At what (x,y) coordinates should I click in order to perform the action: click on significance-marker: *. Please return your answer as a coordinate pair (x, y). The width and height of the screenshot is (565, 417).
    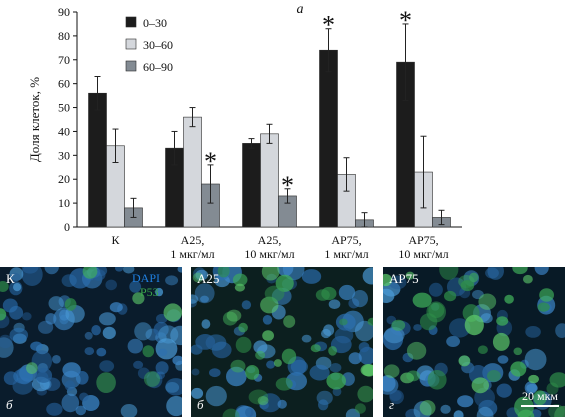
    Looking at the image, I should click on (328, 25).